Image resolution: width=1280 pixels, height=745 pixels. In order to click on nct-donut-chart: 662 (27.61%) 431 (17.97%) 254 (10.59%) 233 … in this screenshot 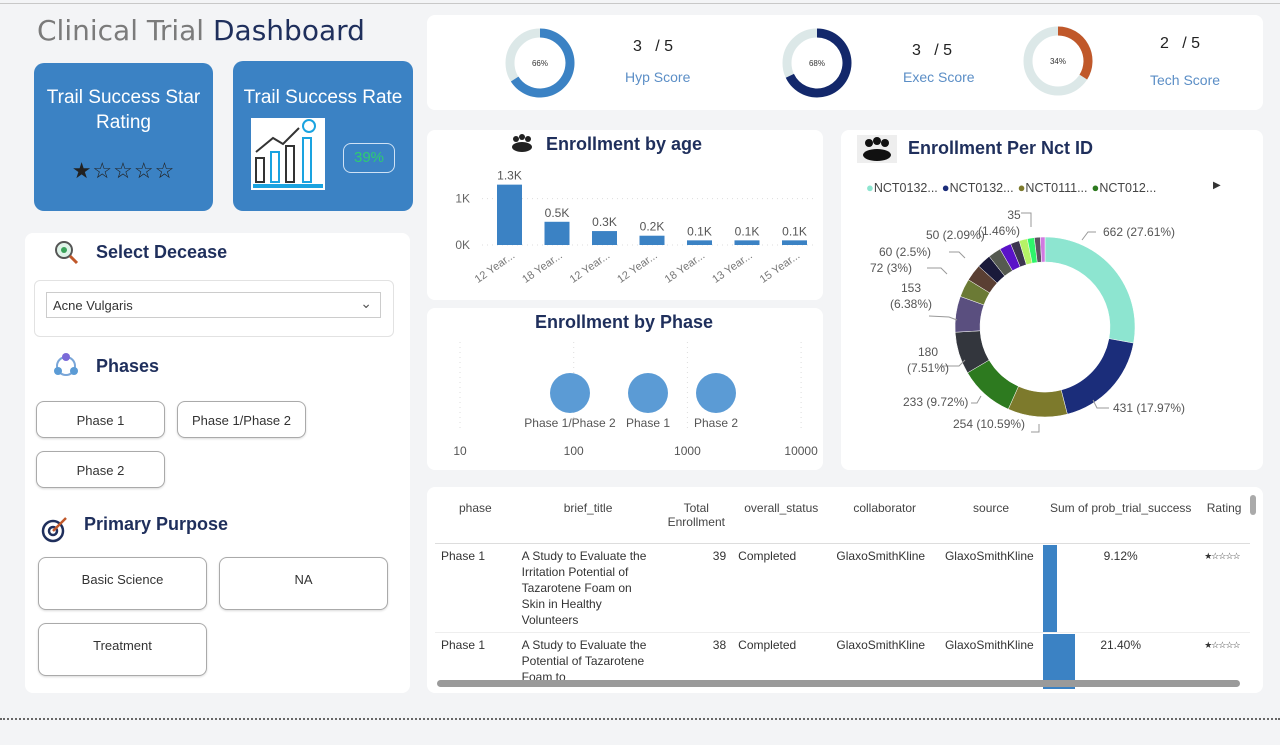, I will do `click(1027, 320)`.